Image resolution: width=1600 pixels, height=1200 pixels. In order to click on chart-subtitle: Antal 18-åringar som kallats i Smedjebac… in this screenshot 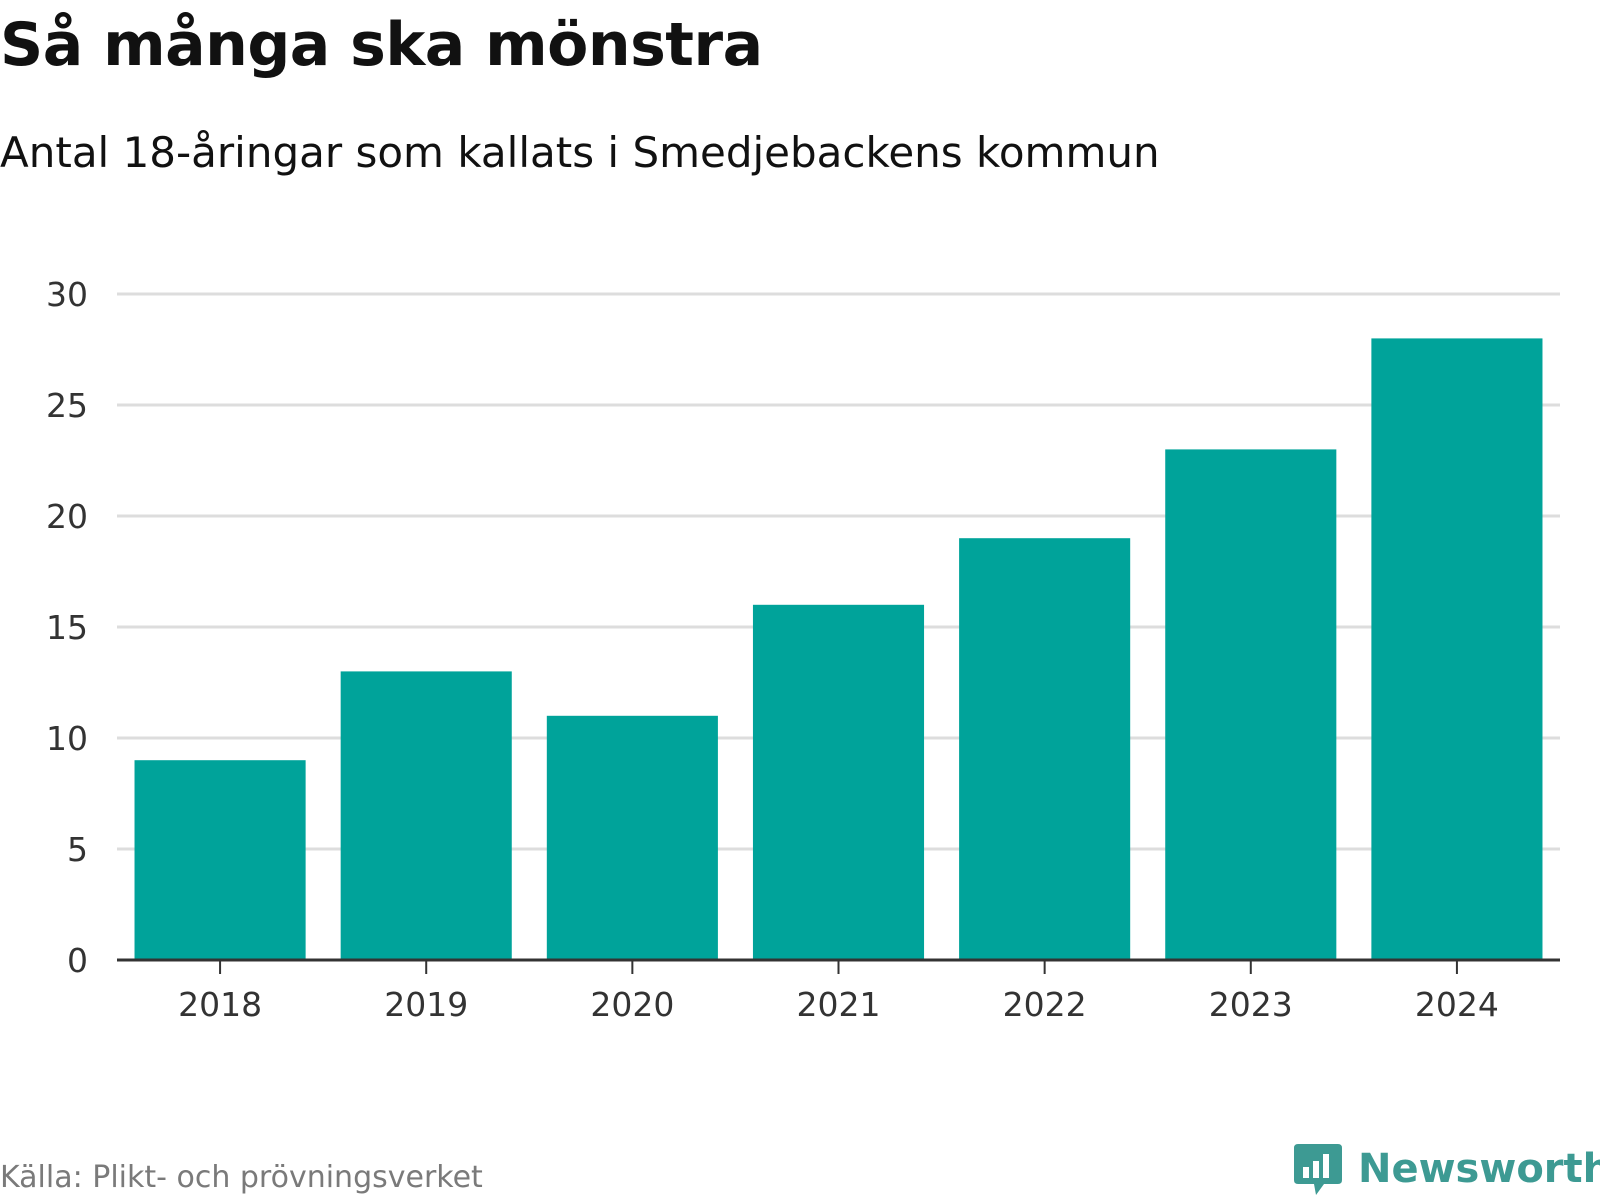, I will do `click(580, 152)`.